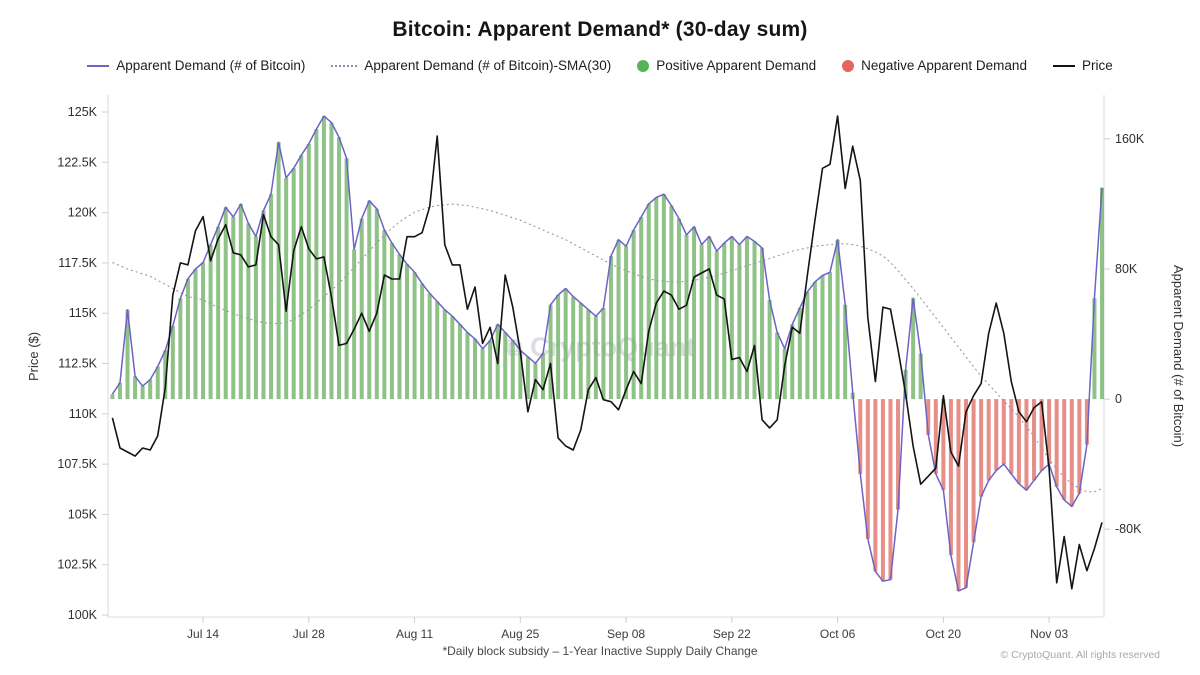 The width and height of the screenshot is (1200, 675). Describe the element at coordinates (1126, 269) in the screenshot. I see `demand-tick-label: 80K` at that location.